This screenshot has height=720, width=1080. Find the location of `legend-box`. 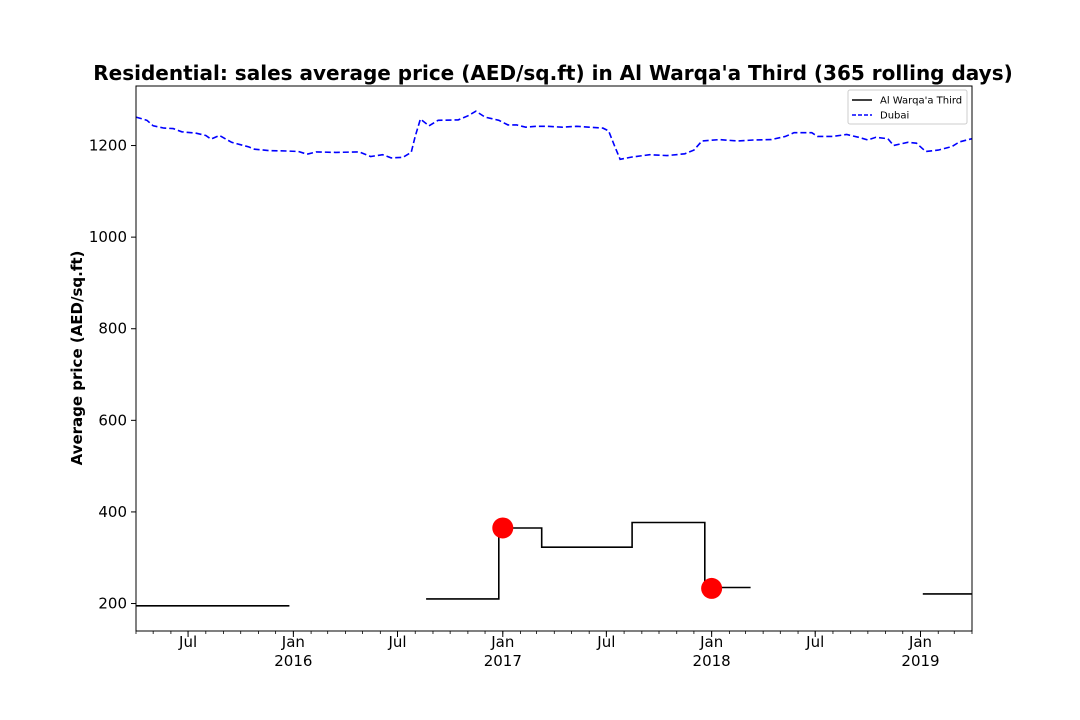

legend-box is located at coordinates (907, 107).